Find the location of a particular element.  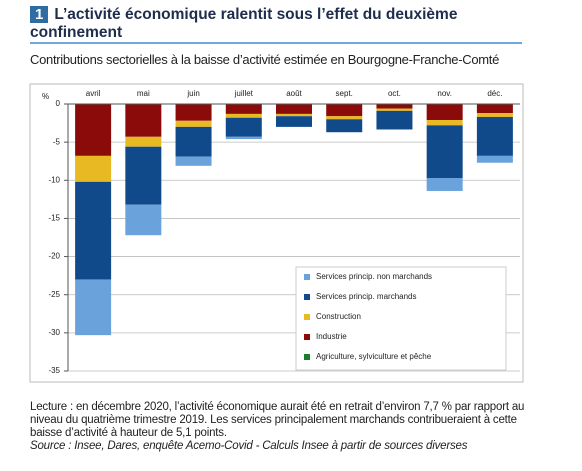

x-tick-label: avril is located at coordinates (93, 93).